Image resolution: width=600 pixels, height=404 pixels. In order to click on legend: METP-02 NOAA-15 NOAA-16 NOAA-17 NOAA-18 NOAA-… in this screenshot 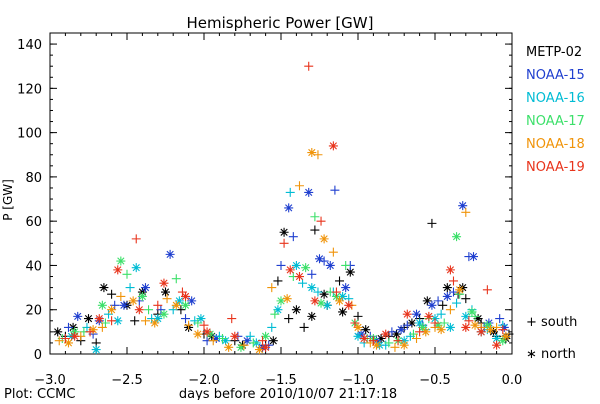, I will do `click(555, 110)`.